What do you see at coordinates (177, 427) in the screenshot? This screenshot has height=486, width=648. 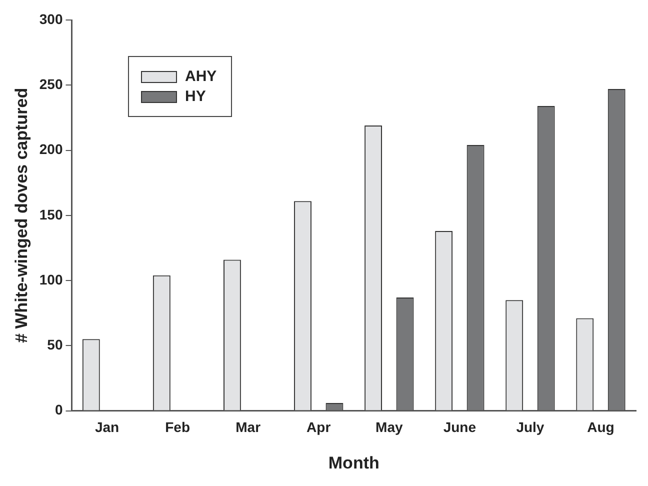 I see `x-tick-label: Feb` at bounding box center [177, 427].